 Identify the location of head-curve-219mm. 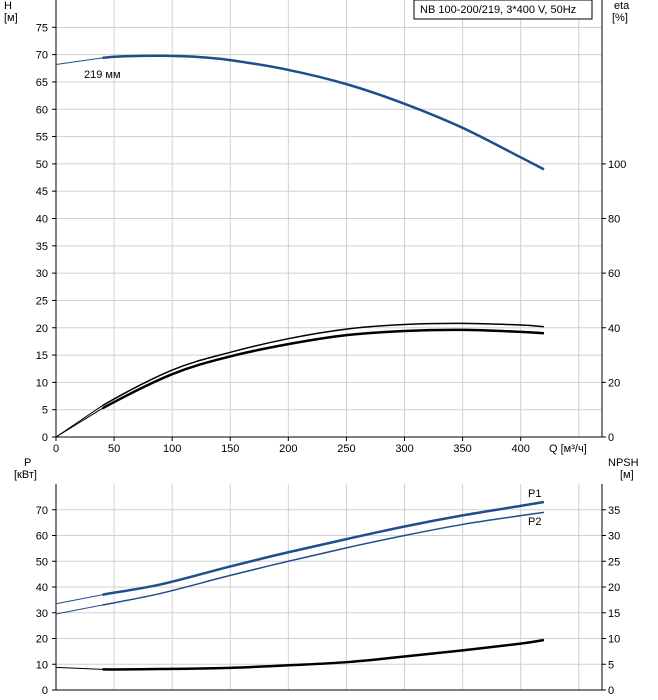
(323, 112).